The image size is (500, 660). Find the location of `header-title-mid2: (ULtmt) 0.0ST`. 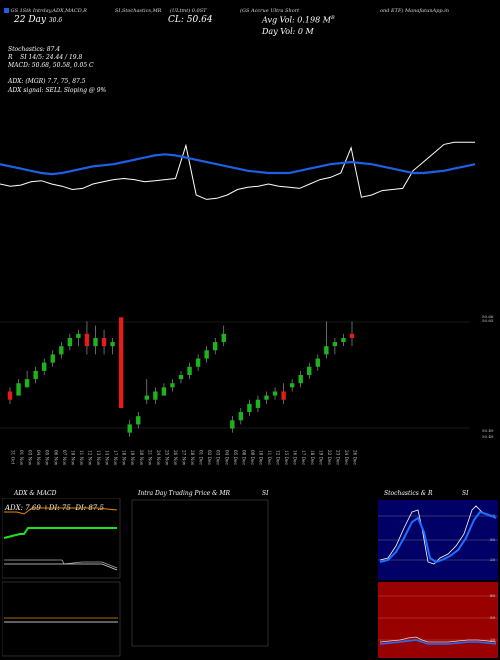

header-title-mid2: (ULtmt) 0.0ST is located at coordinates (188, 11).